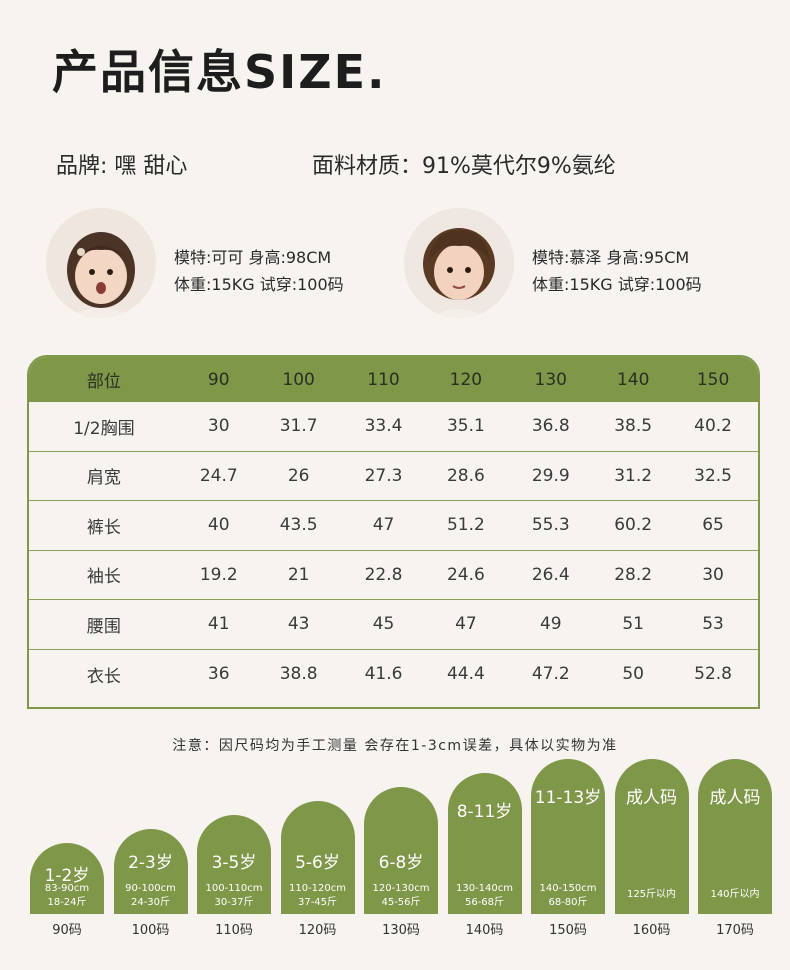  I want to click on age-size-column: 成人码 125斤以内 160码, so click(652, 864).